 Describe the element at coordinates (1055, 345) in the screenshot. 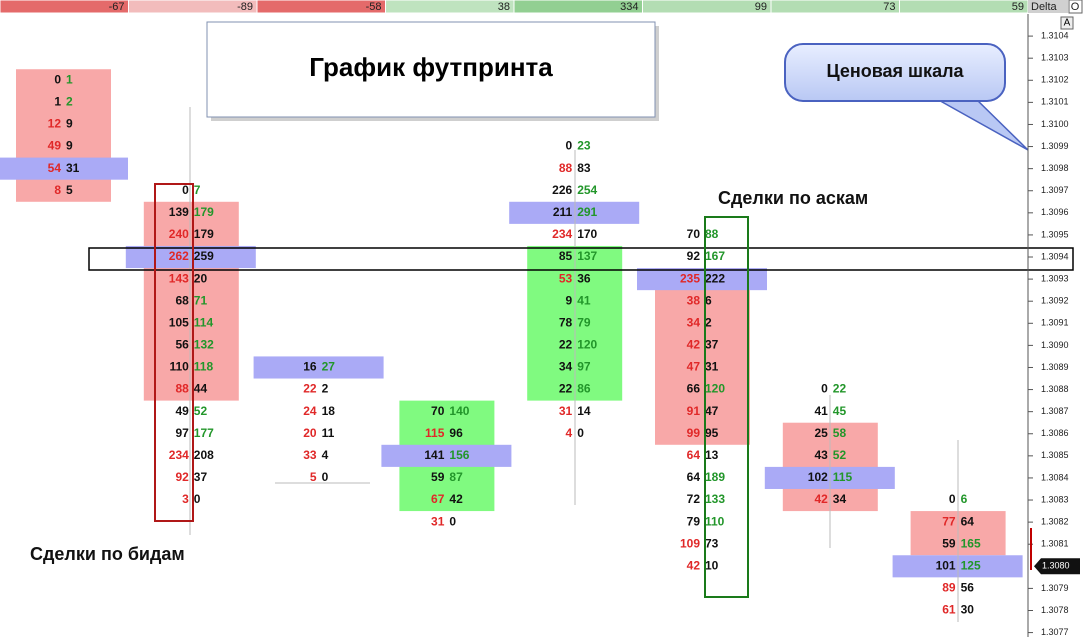

I see `y-tick-label: 1.3090` at that location.